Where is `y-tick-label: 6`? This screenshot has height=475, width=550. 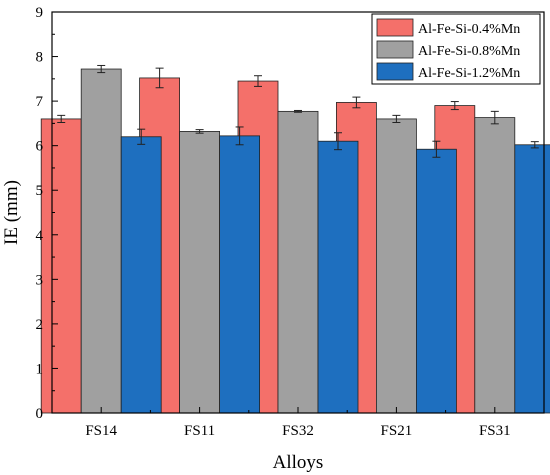
y-tick-label: 6 is located at coordinates (40, 147).